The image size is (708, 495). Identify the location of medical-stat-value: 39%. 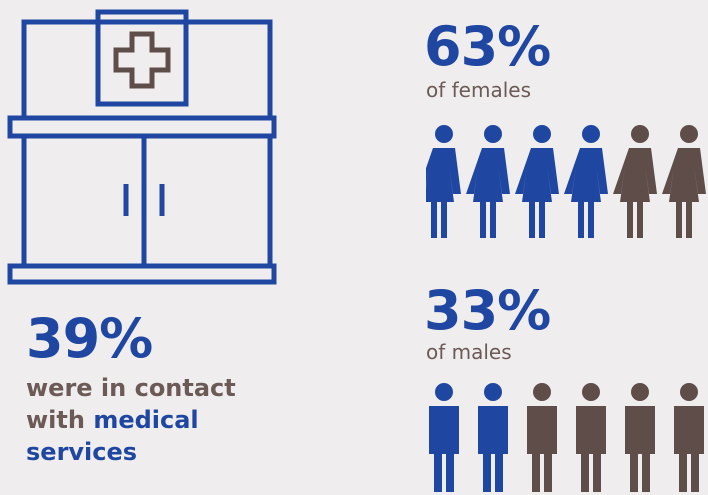
(89, 338).